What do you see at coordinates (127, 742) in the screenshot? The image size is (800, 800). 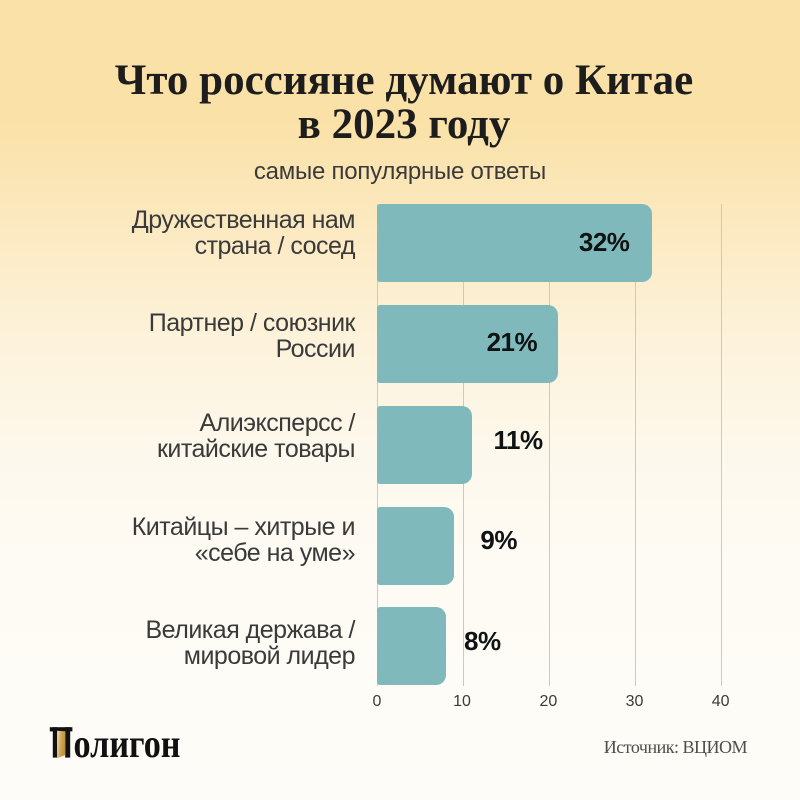 I see `svg-text: олигон` at bounding box center [127, 742].